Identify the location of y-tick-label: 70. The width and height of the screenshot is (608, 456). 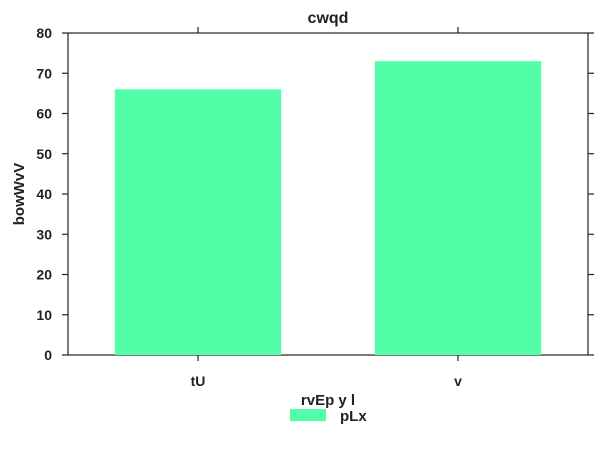
(44, 73).